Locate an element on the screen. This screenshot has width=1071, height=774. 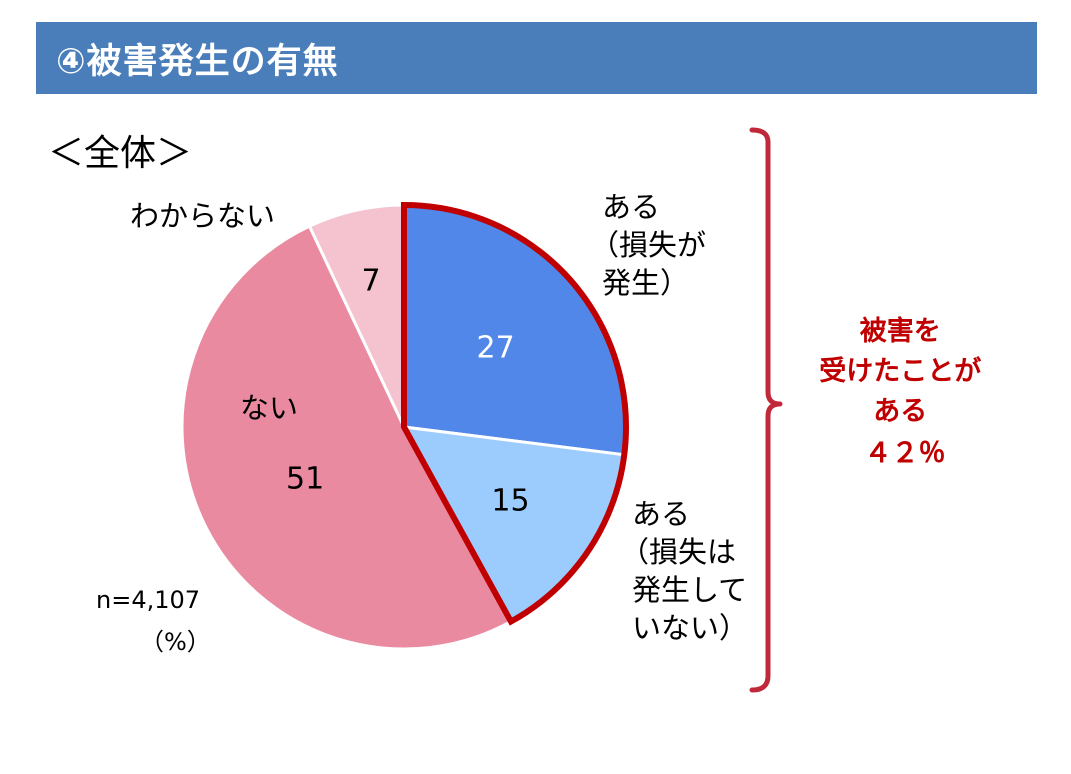
value-labels: 27 15 51 7 is located at coordinates (408, 391).